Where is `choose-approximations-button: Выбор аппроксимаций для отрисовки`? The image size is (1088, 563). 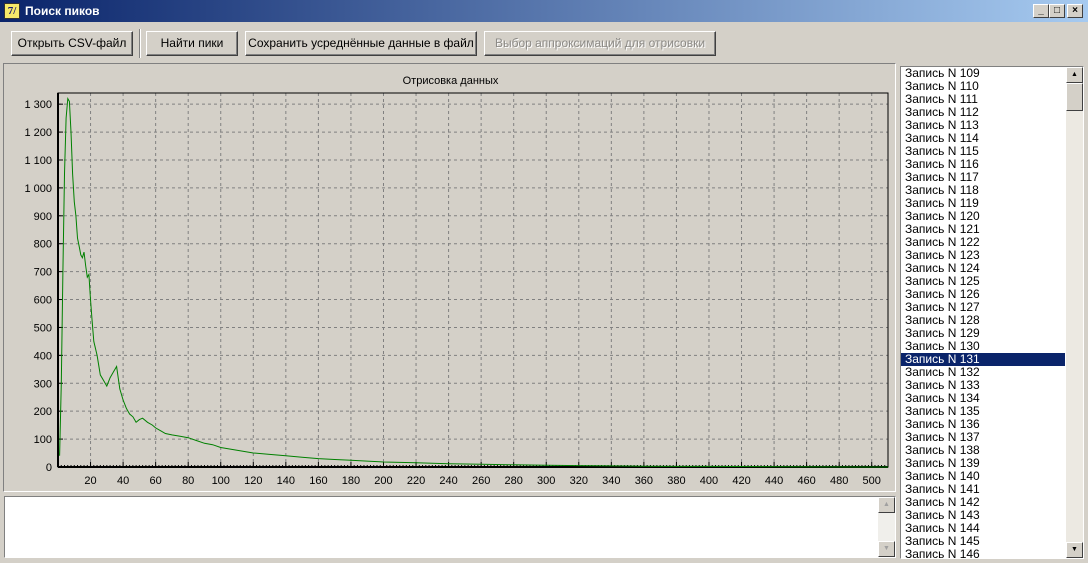 choose-approximations-button: Выбор аппроксимаций для отрисовки is located at coordinates (600, 43).